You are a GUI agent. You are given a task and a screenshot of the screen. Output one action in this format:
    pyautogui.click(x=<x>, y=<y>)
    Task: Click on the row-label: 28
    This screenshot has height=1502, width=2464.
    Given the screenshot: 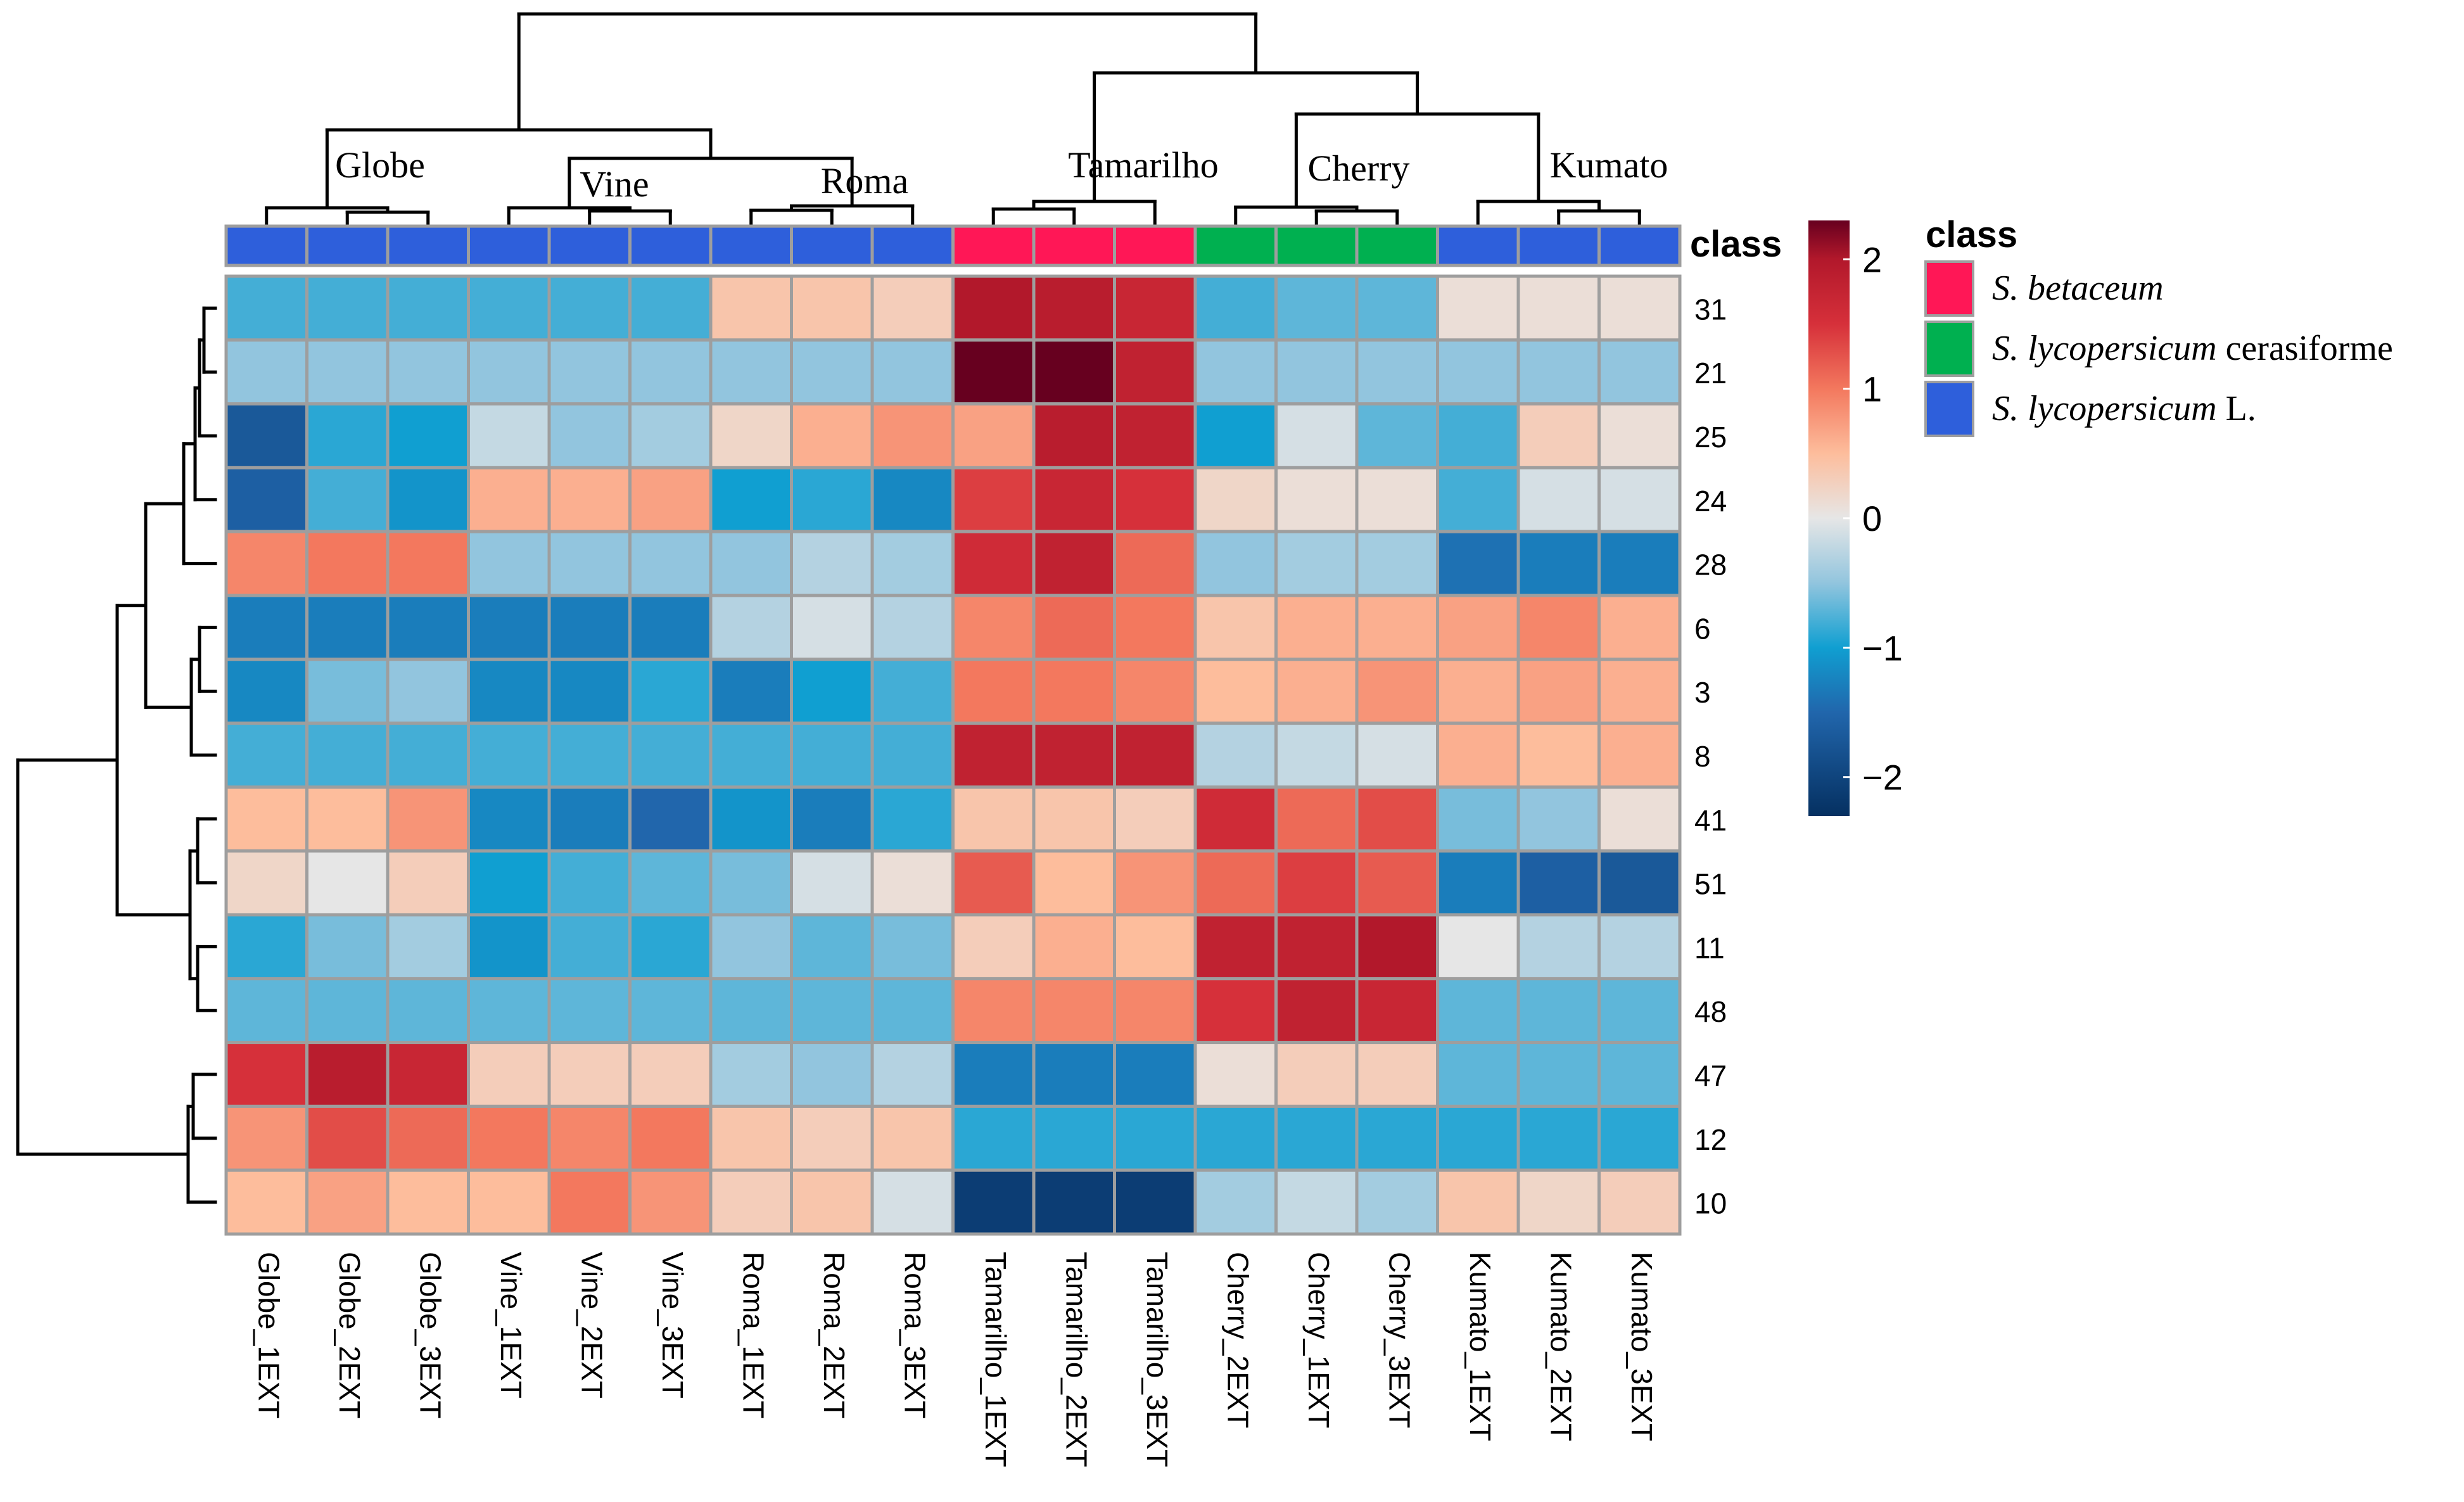 What is the action you would take?
    pyautogui.click(x=1710, y=565)
    